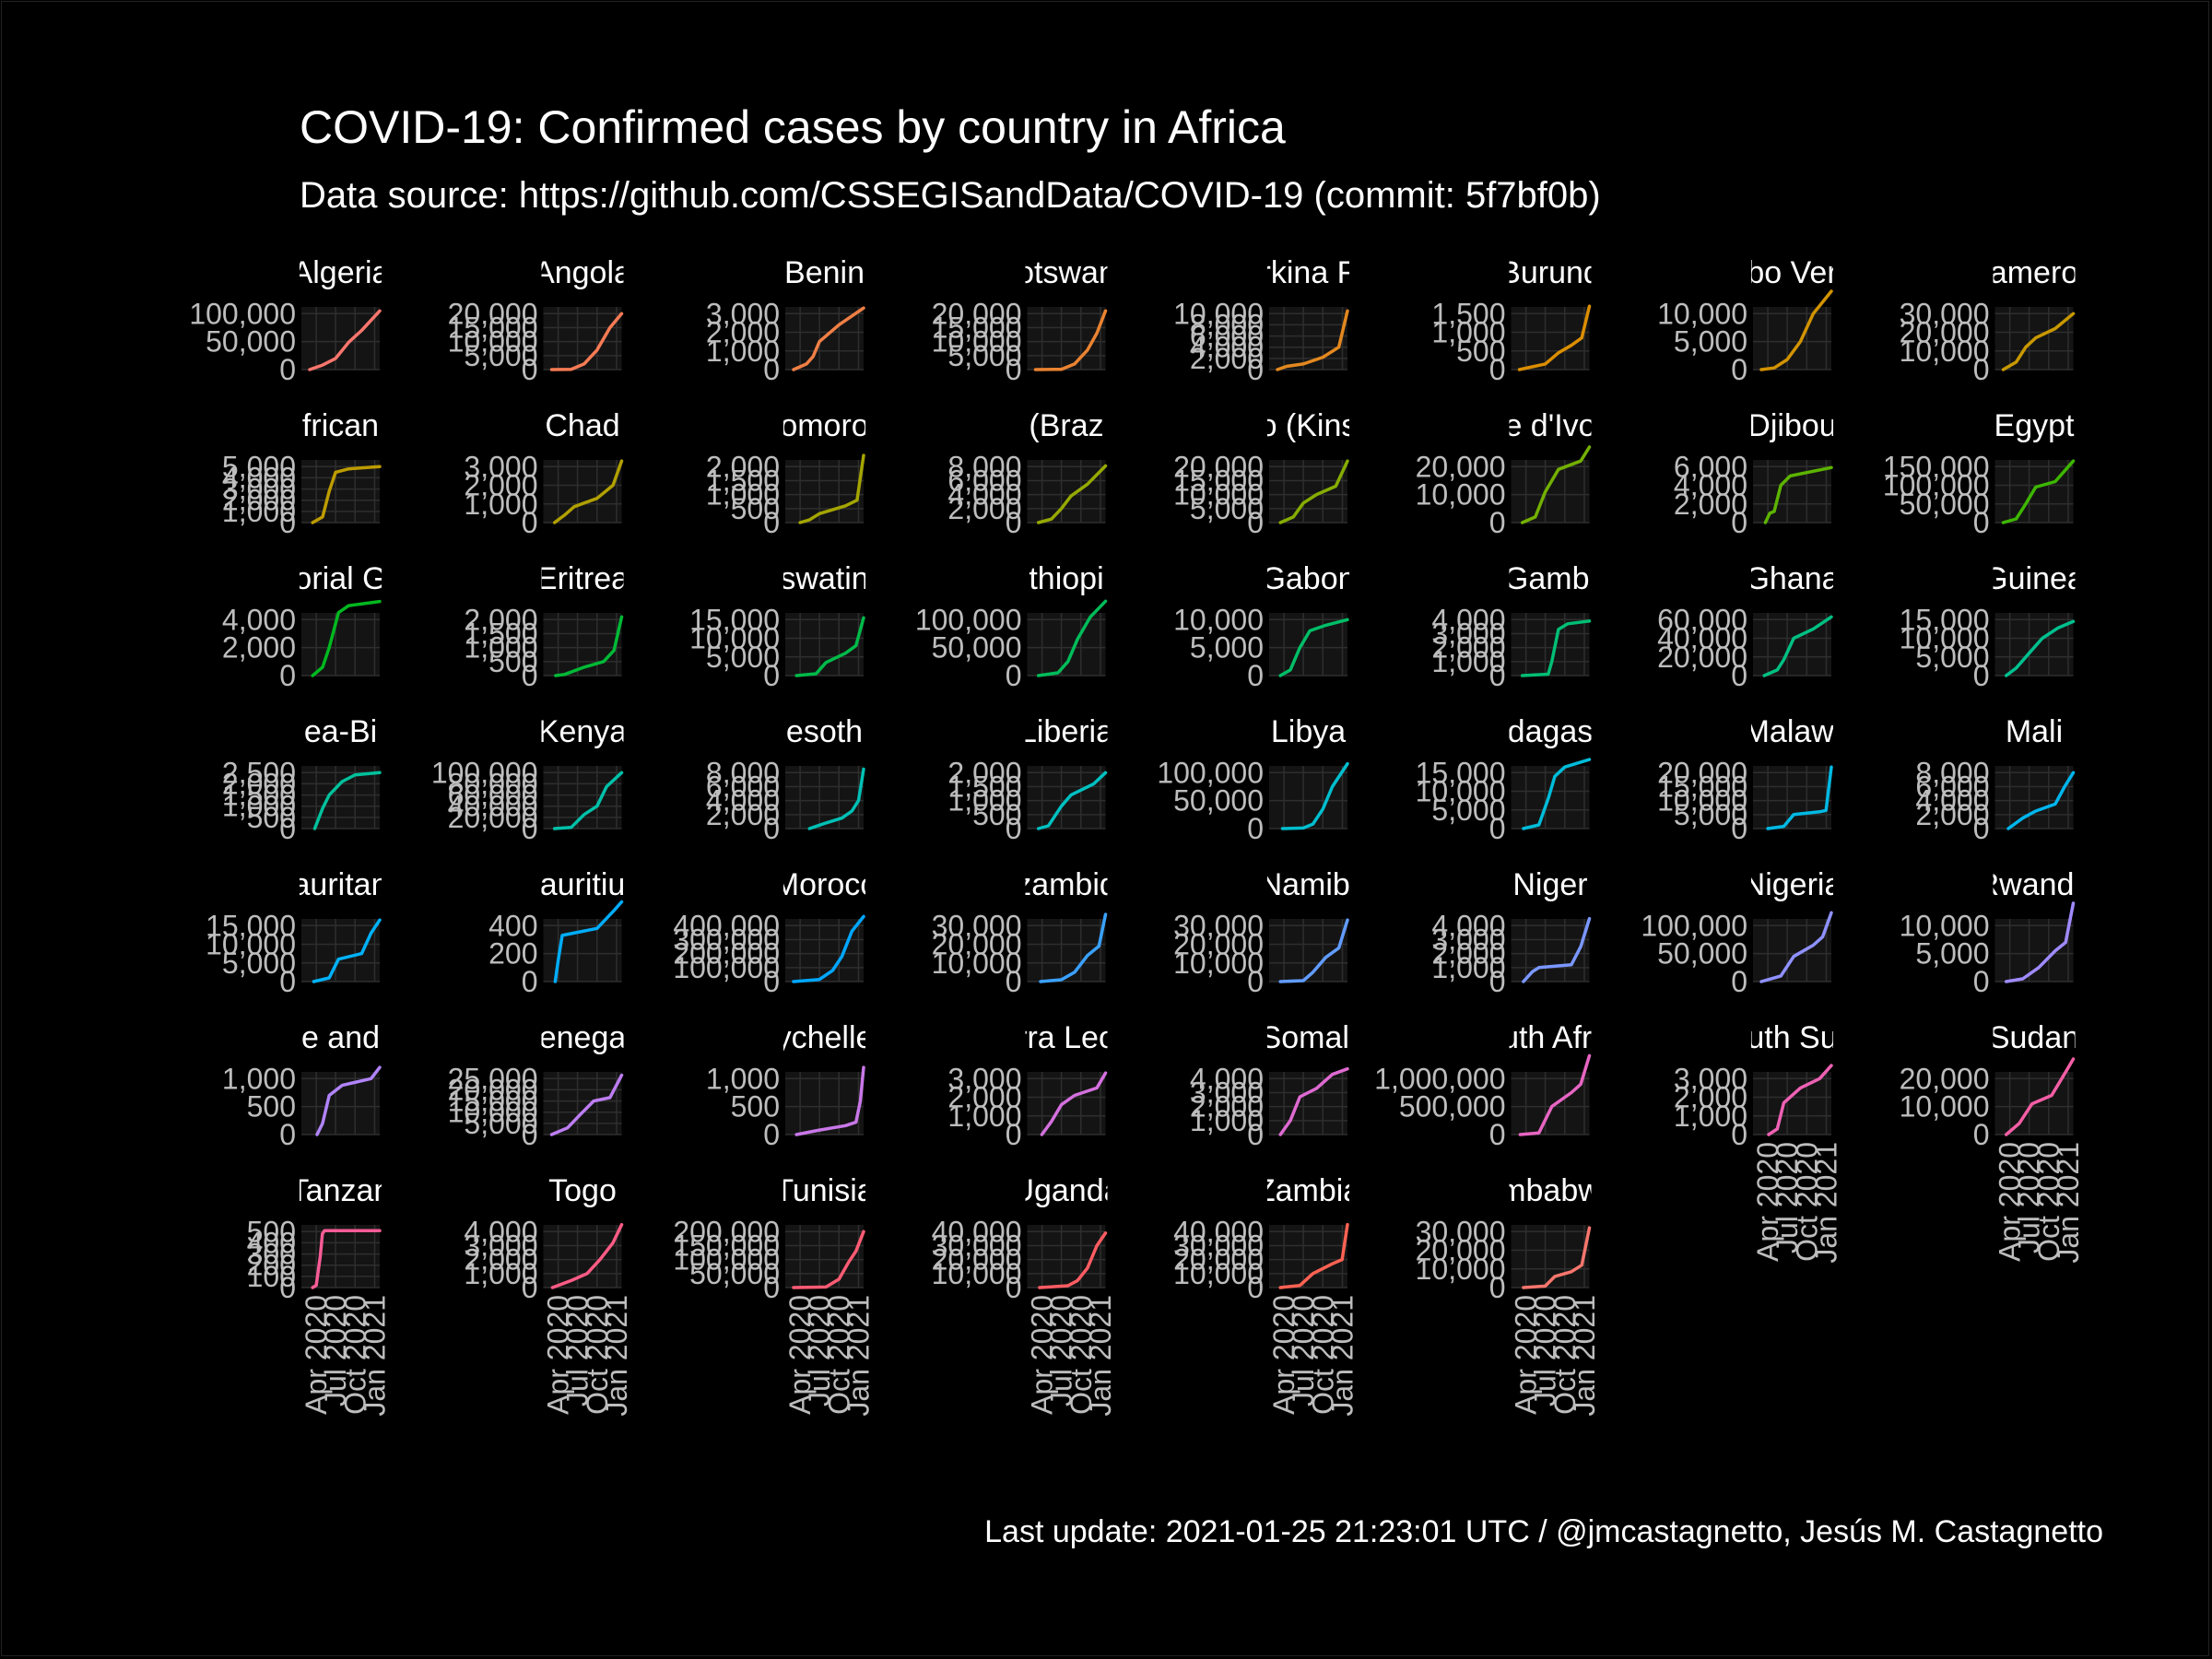  I want to click on facet-strip-label: Gabon, so click(1308, 578).